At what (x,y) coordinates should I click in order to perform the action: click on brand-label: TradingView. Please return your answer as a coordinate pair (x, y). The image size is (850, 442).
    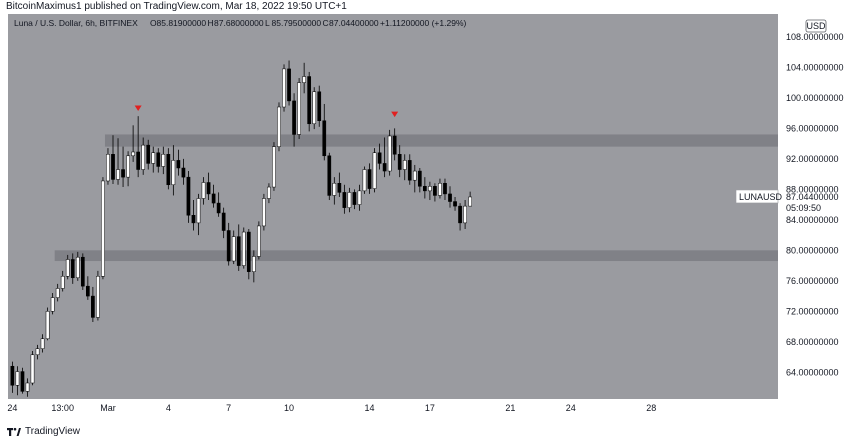
    Looking at the image, I should click on (53, 431).